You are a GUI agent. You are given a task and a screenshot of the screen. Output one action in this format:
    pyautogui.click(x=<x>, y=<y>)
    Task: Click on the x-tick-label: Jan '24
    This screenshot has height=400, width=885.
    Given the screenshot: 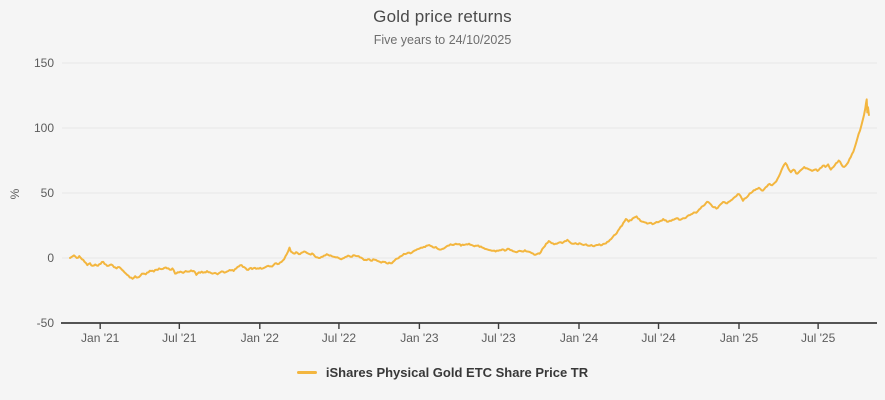 What is the action you would take?
    pyautogui.click(x=579, y=338)
    